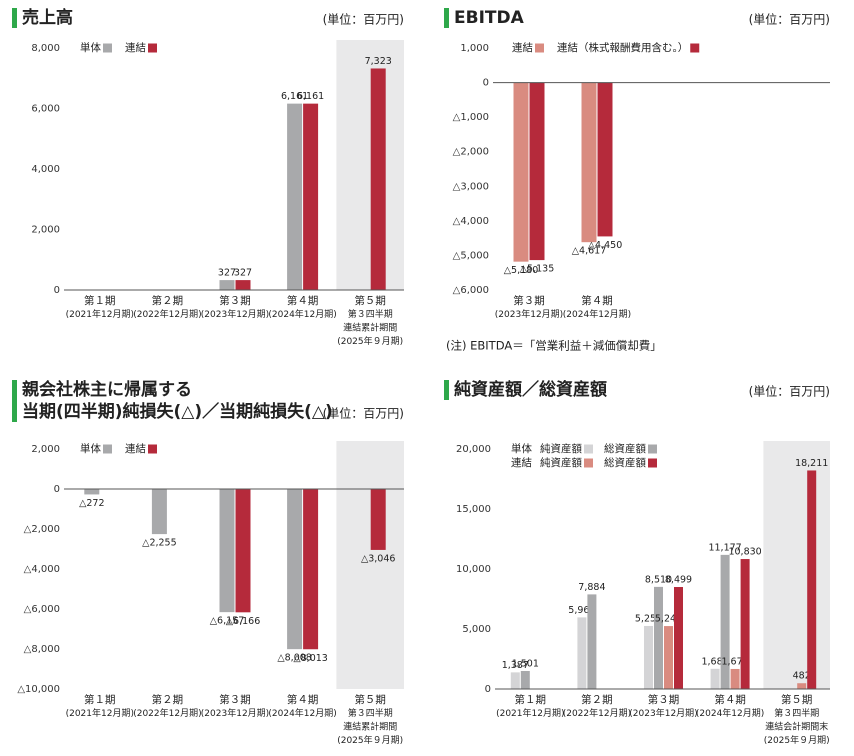  I want to click on data-label: 1,670, so click(734, 661).